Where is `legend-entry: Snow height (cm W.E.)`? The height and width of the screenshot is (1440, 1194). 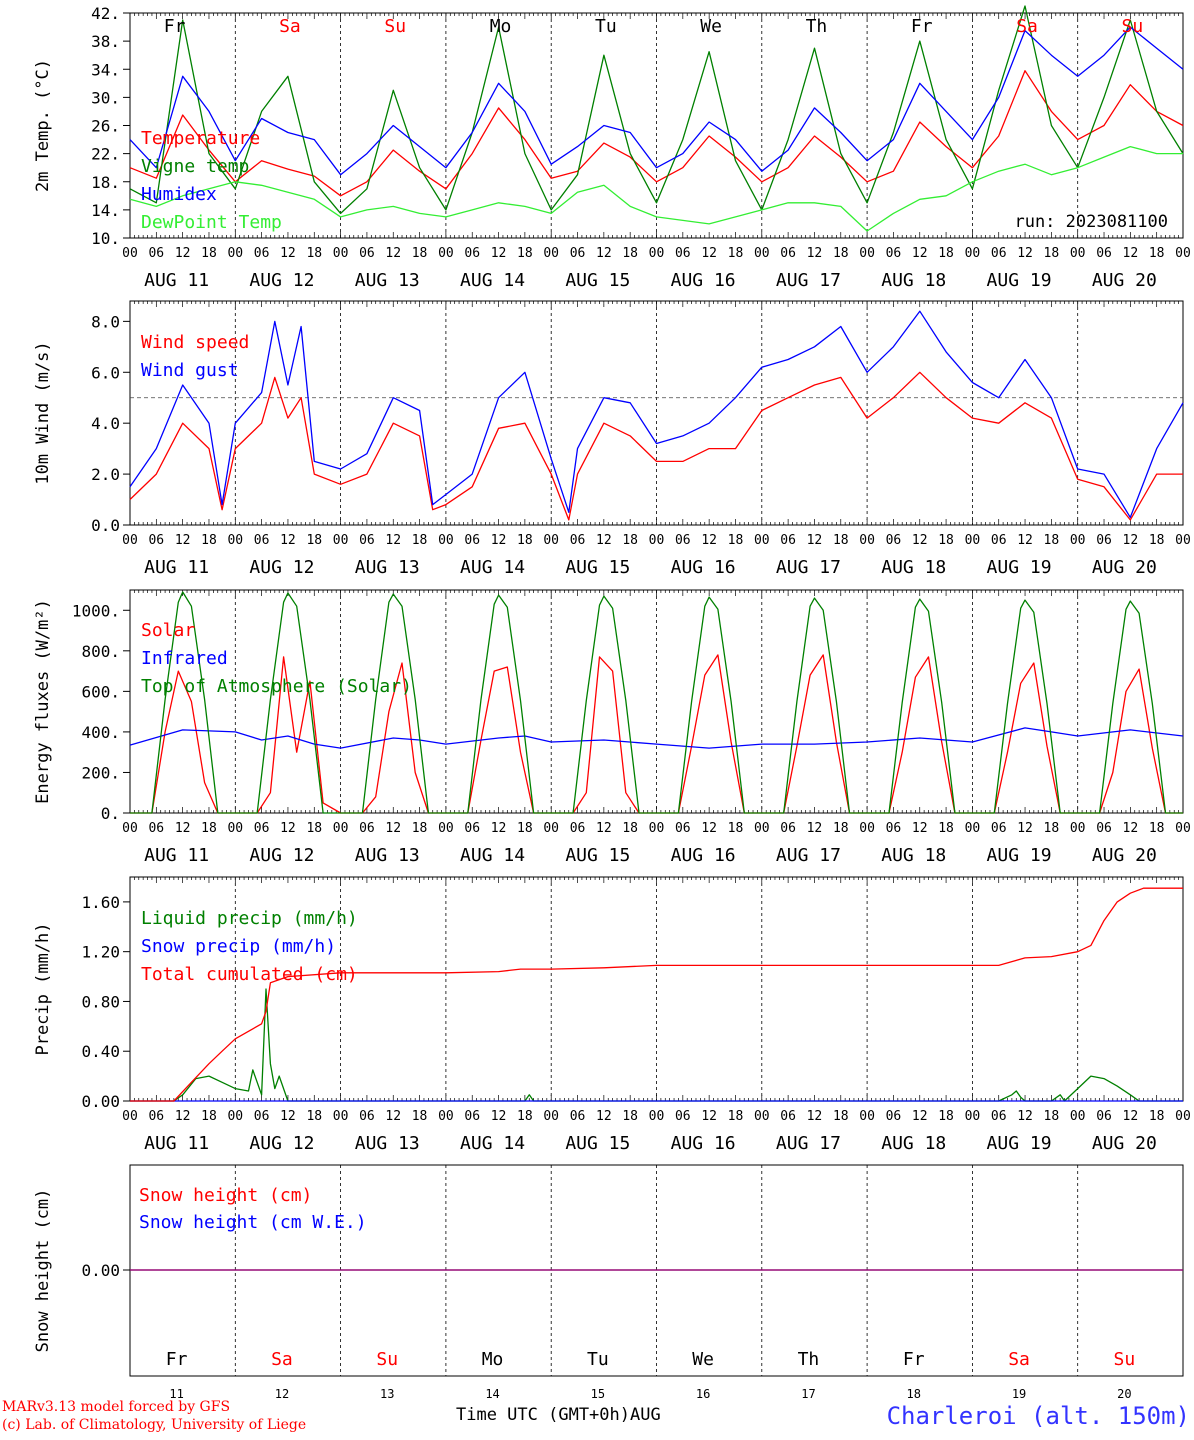 legend-entry: Snow height (cm W.E.) is located at coordinates (253, 1222).